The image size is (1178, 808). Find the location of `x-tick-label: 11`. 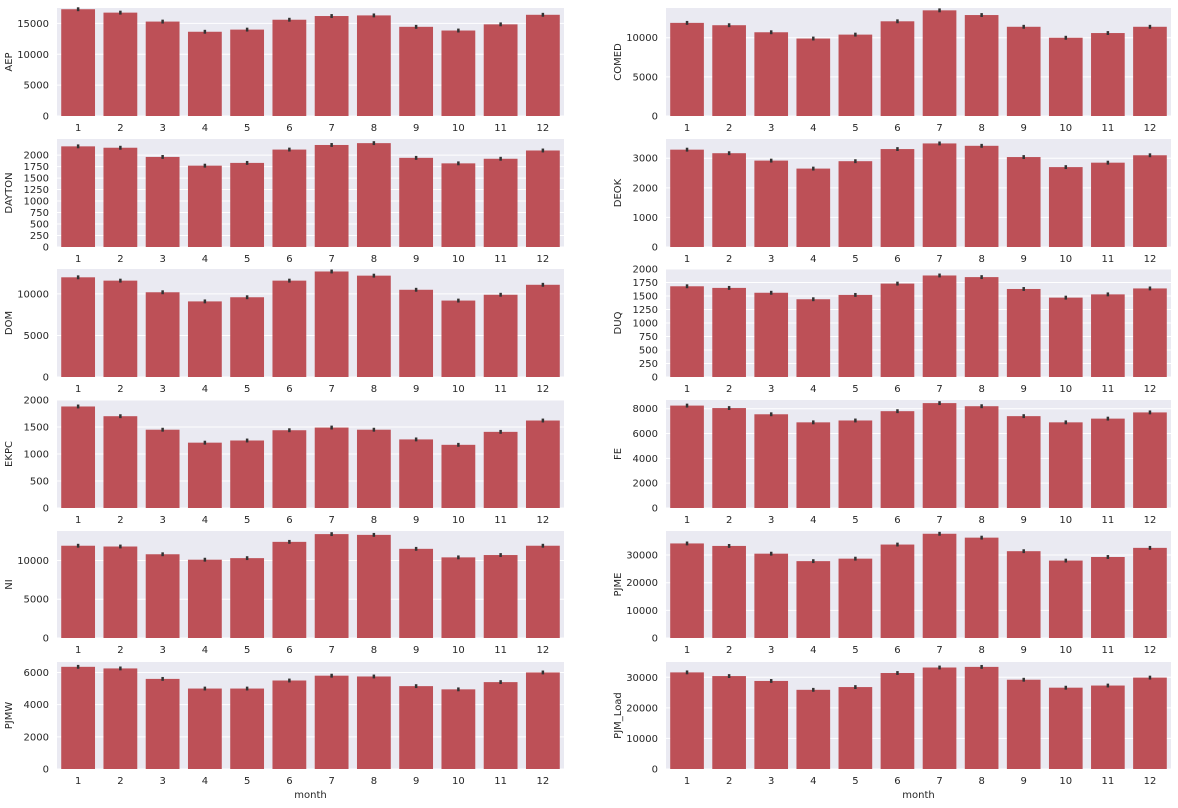

x-tick-label: 11 is located at coordinates (500, 128).